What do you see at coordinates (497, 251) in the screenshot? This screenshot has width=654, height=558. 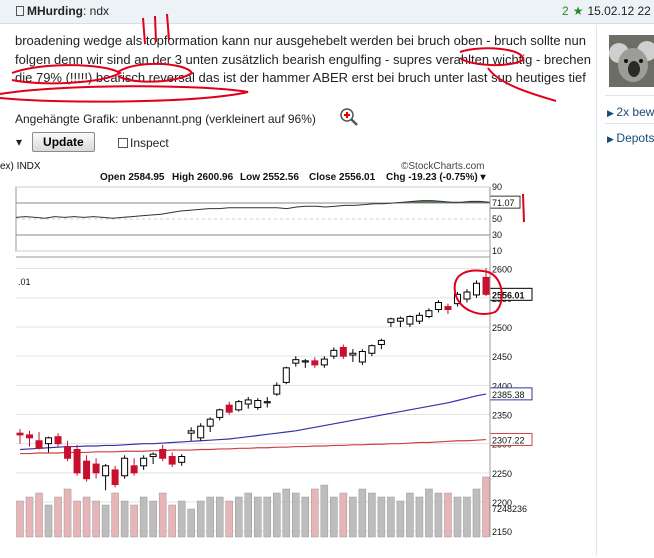 I see `rsi-tick-label: 10` at bounding box center [497, 251].